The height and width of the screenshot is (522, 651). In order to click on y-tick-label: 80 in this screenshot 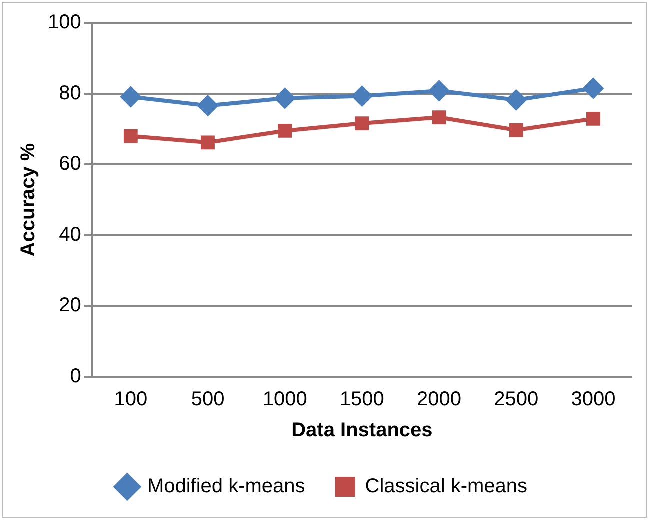, I will do `click(70, 93)`.